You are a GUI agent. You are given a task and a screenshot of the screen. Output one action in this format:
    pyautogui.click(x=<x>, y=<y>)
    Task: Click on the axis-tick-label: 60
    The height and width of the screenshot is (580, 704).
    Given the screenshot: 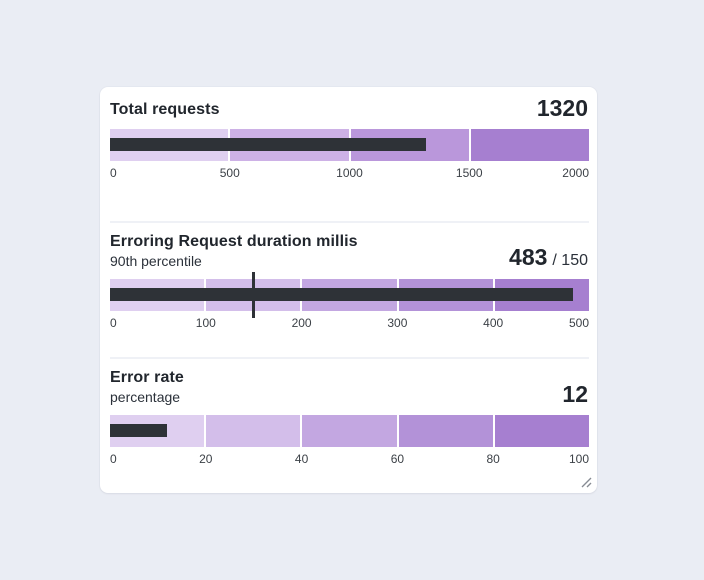 What is the action you would take?
    pyautogui.click(x=397, y=459)
    